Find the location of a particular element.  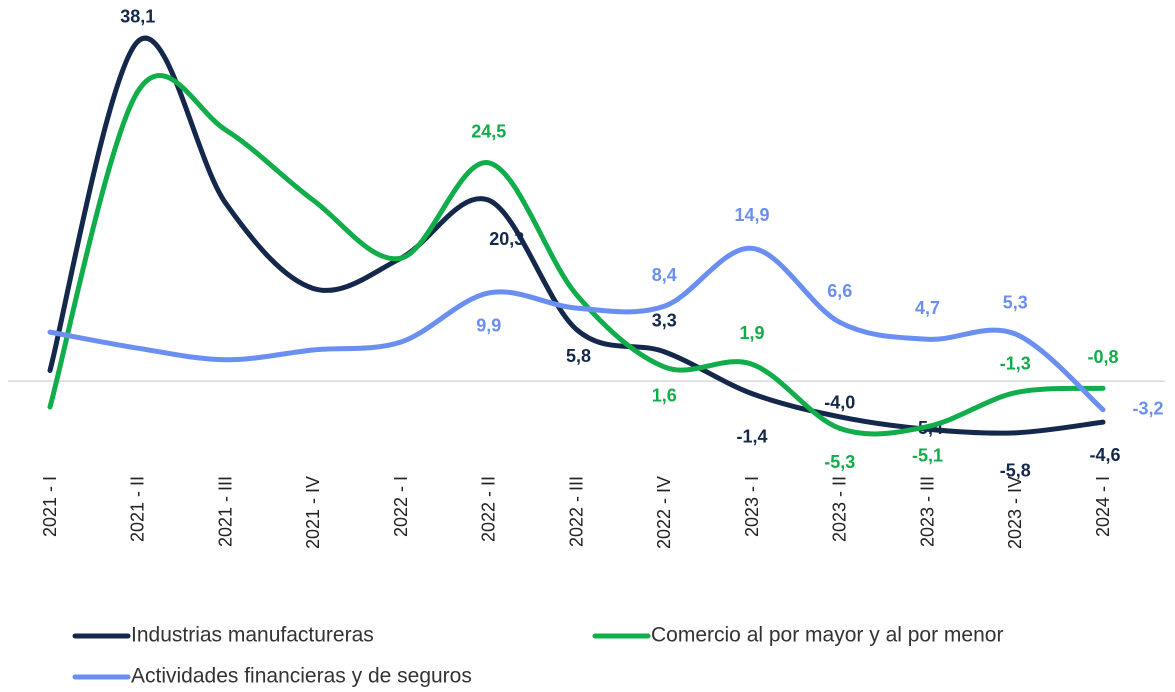

data-label: -1,3 is located at coordinates (1015, 363).